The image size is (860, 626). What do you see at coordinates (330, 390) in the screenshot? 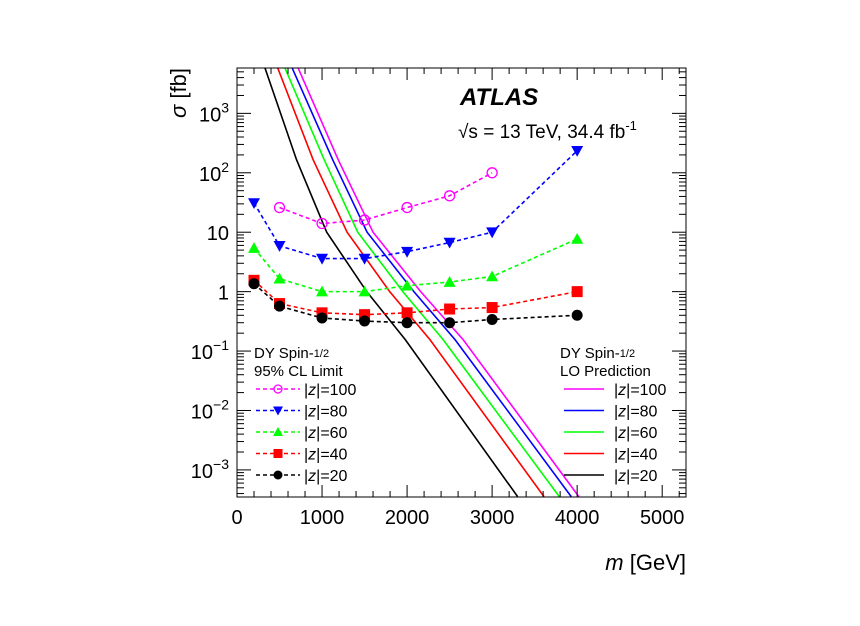
I see `legend-limit-label: |z|=100` at bounding box center [330, 390].